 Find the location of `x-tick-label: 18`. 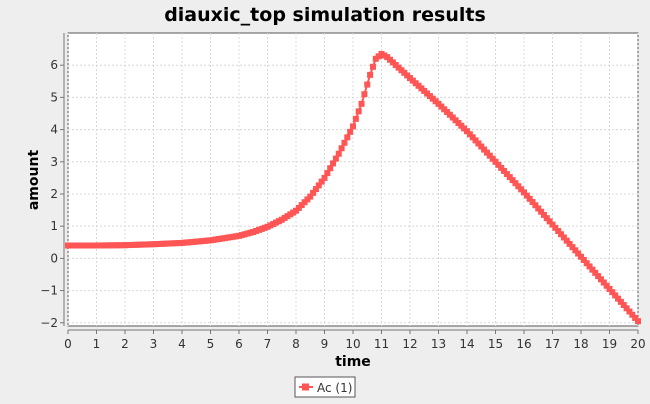

x-tick-label: 18 is located at coordinates (580, 344).